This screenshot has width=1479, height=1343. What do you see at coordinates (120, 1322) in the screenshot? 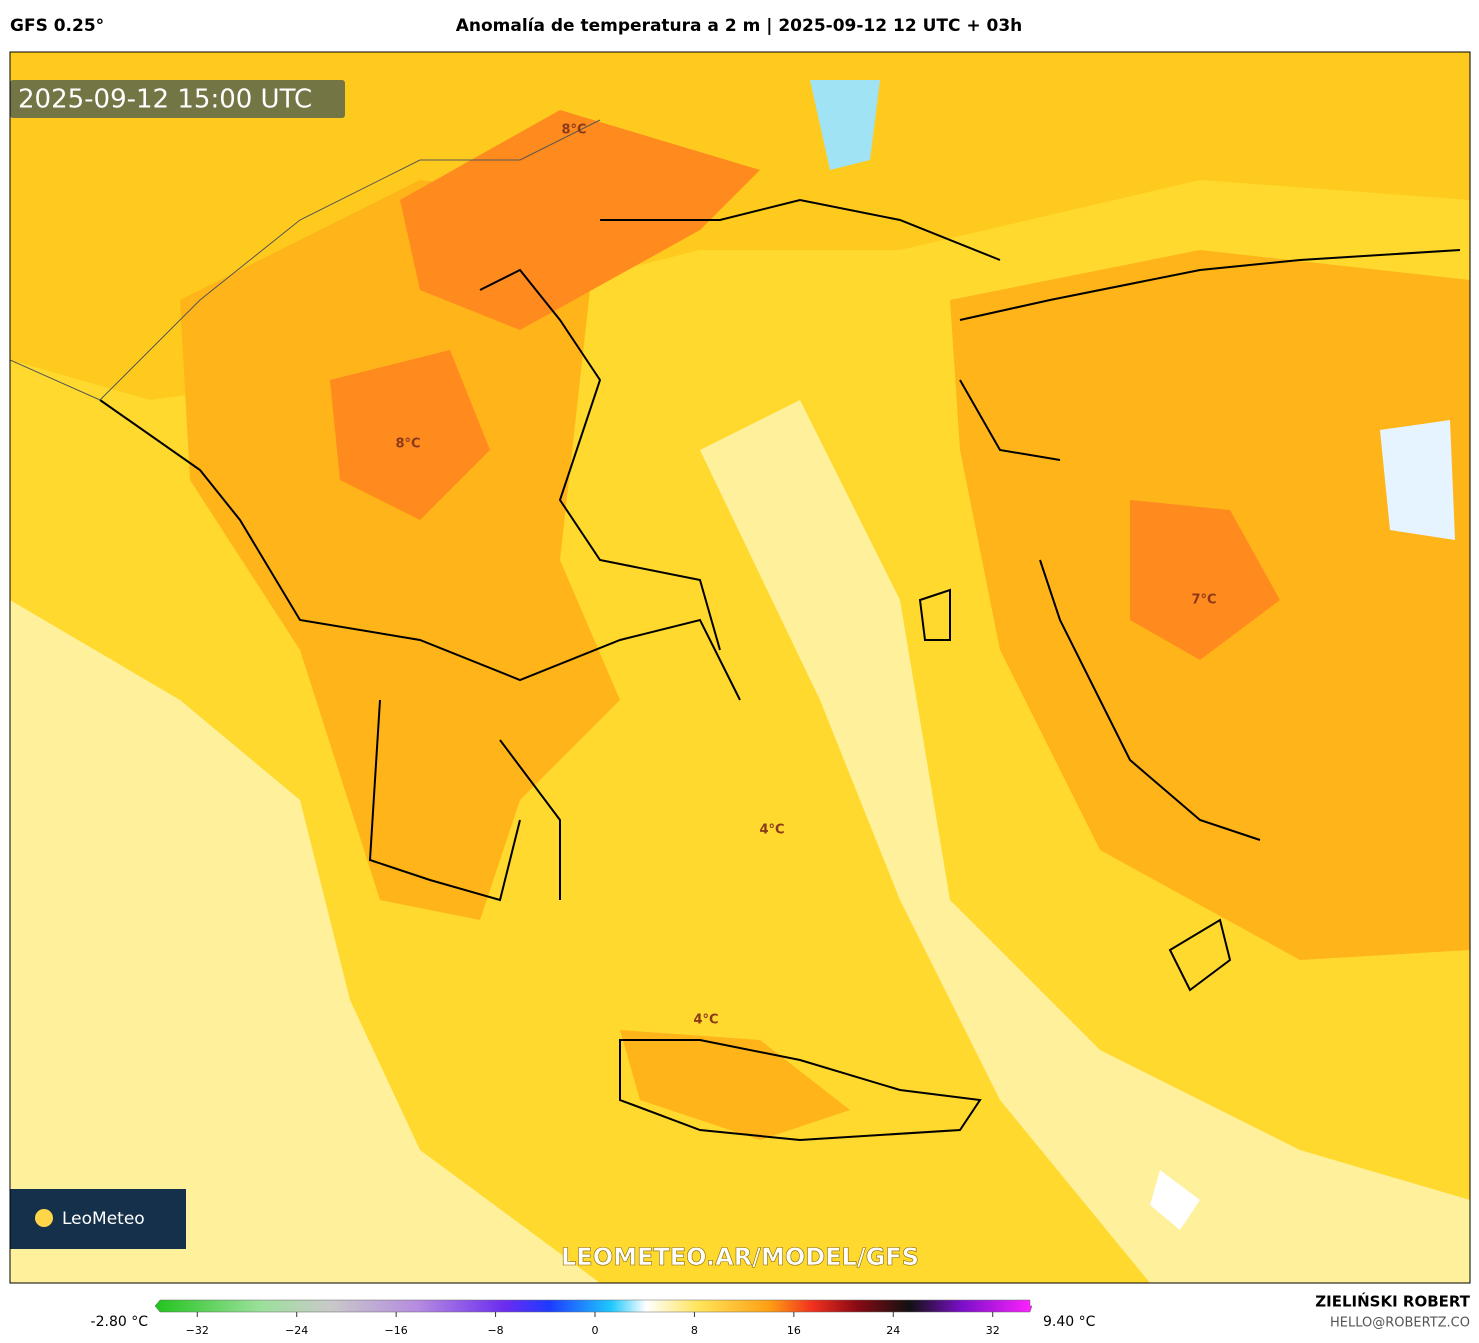
I see `colorbar-min: -2.80 °C` at bounding box center [120, 1322].